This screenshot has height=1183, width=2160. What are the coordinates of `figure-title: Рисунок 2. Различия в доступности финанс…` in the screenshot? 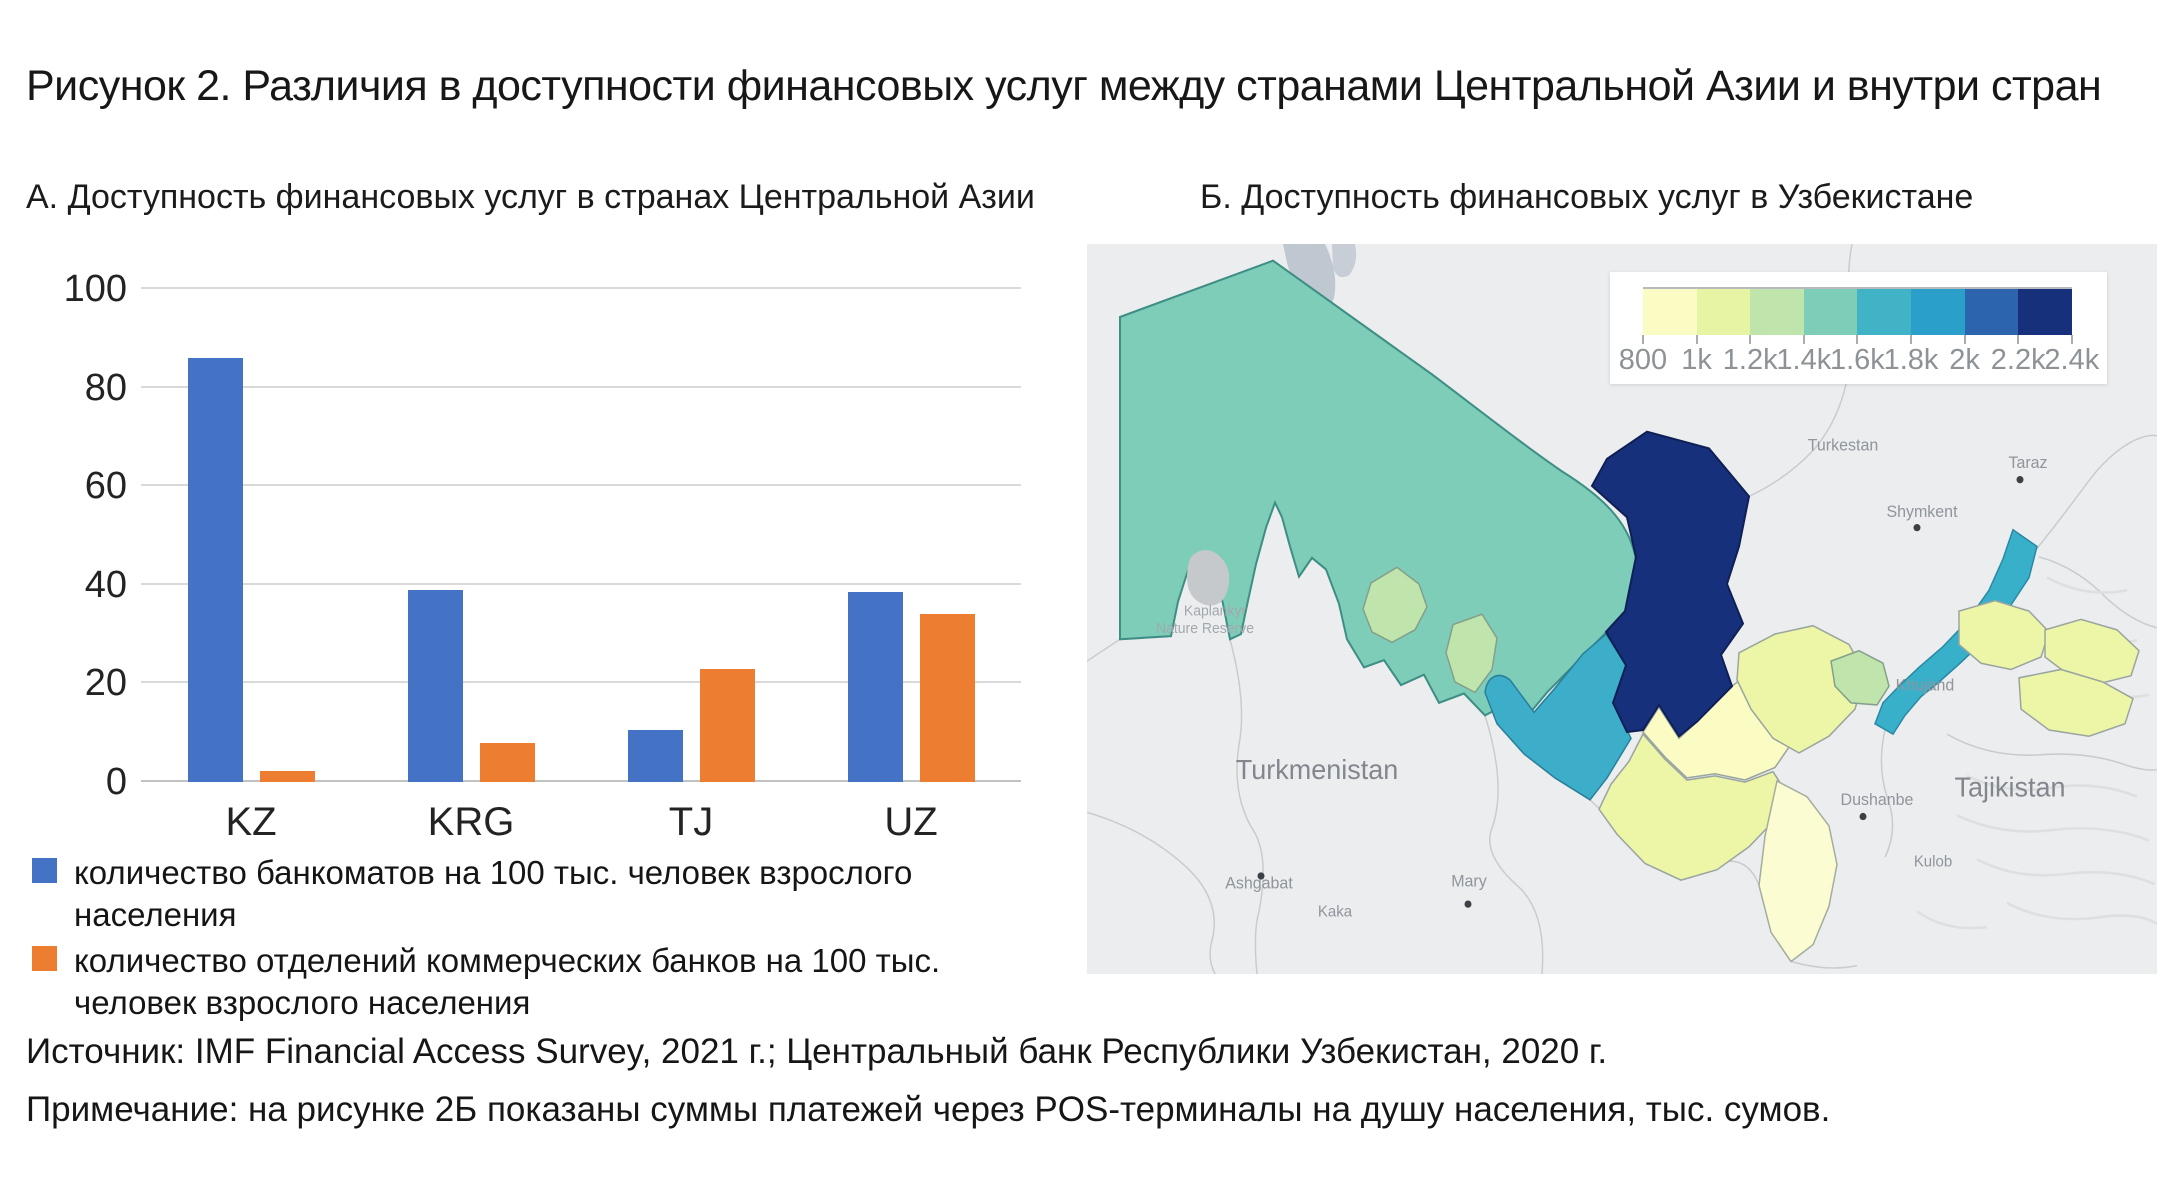 It's located at (1064, 86).